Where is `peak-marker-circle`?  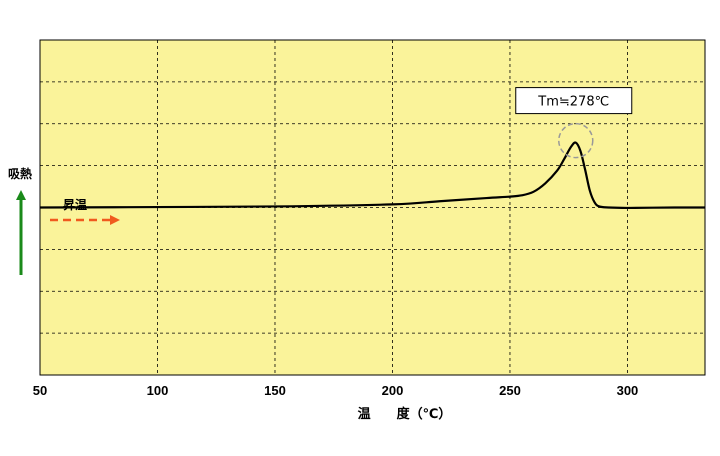
peak-marker-circle is located at coordinates (576, 140).